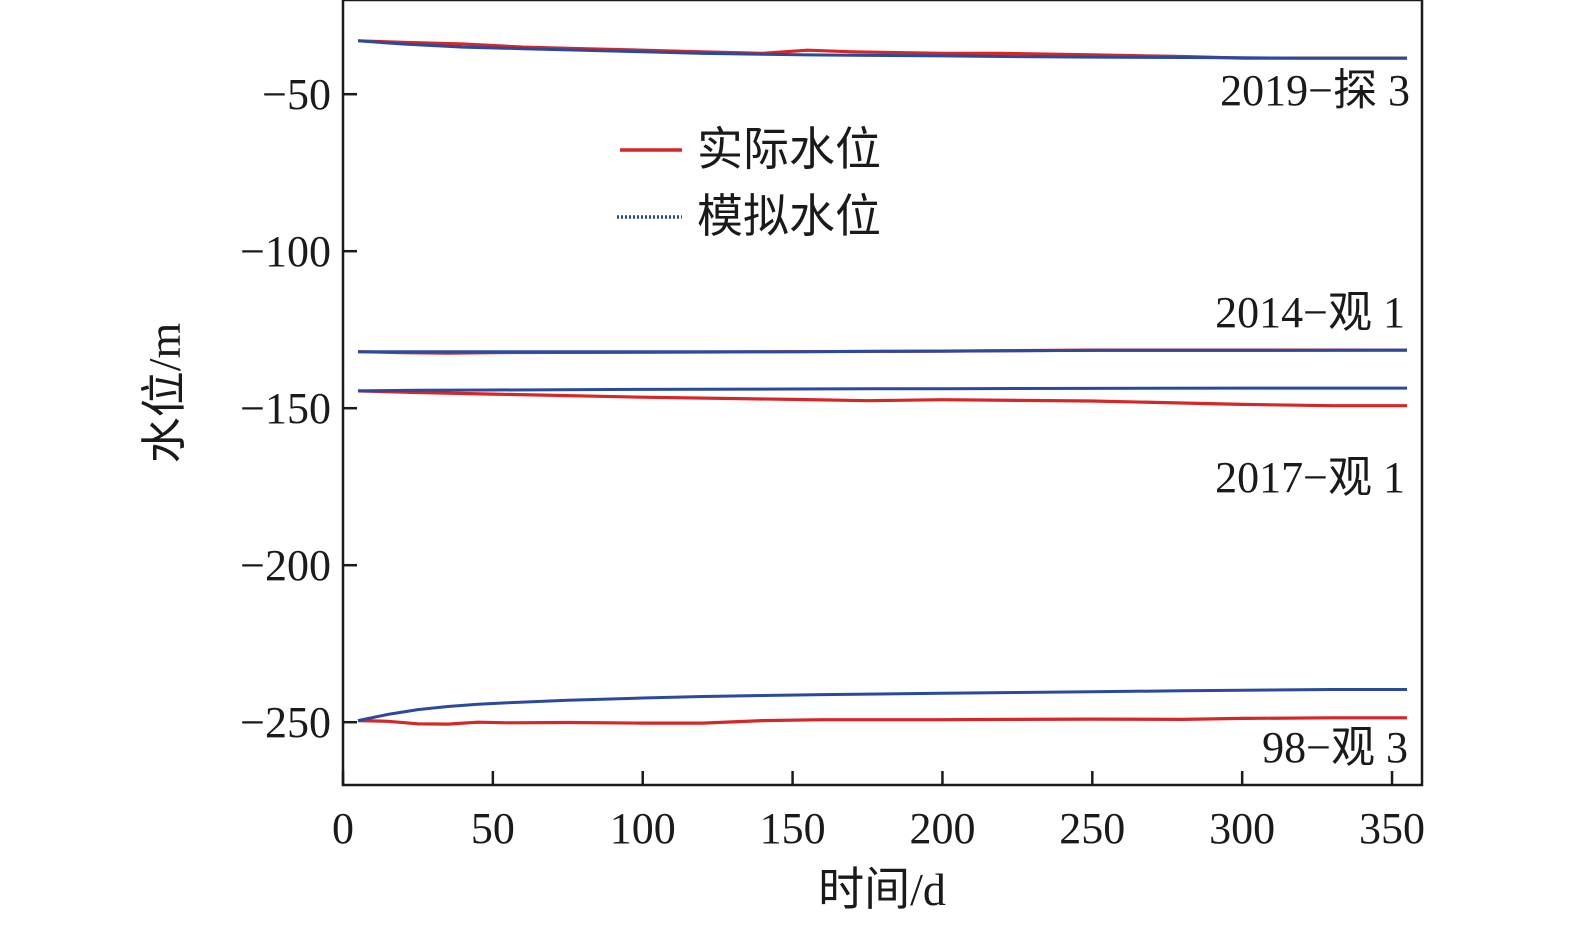 Image resolution: width=1575 pixels, height=928 pixels. Describe the element at coordinates (1310, 477) in the screenshot. I see `well-label: 2017−观 1` at that location.